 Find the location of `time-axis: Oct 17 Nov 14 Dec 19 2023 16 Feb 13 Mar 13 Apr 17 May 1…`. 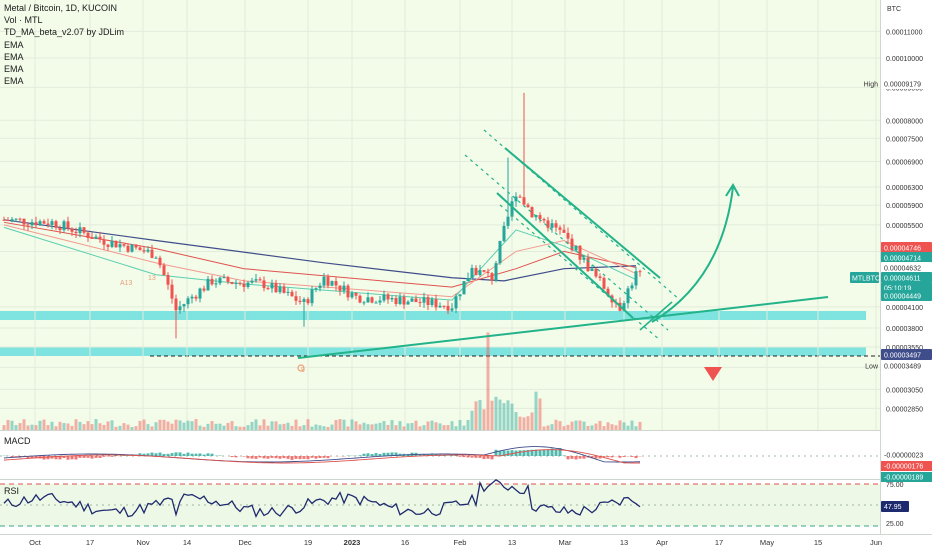

time-axis: Oct 17 Nov 14 Dec 19 2023 16 Feb 13 Mar 13 Apr 17 May 1… is located at coordinates (455, 542).